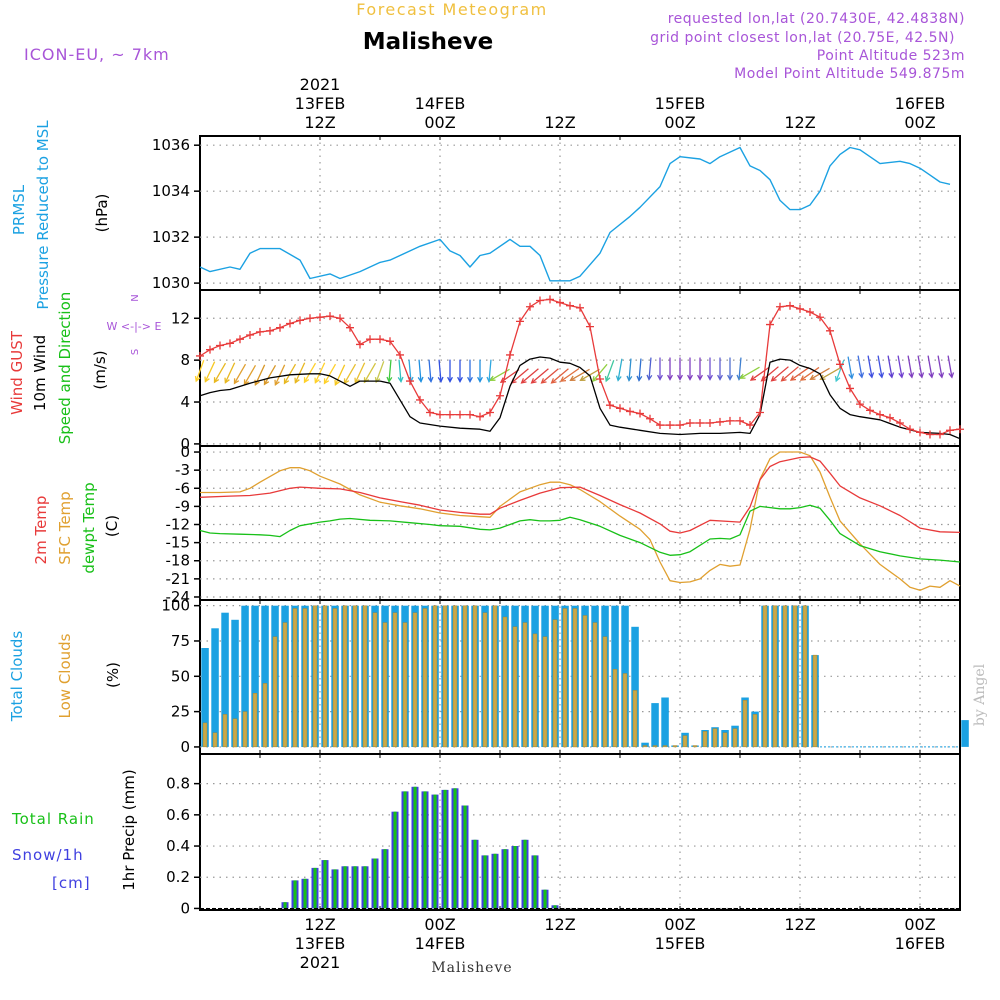 This screenshot has height=1000, width=1000. I want to click on bottom-tick-label: 12Z, so click(319, 924).